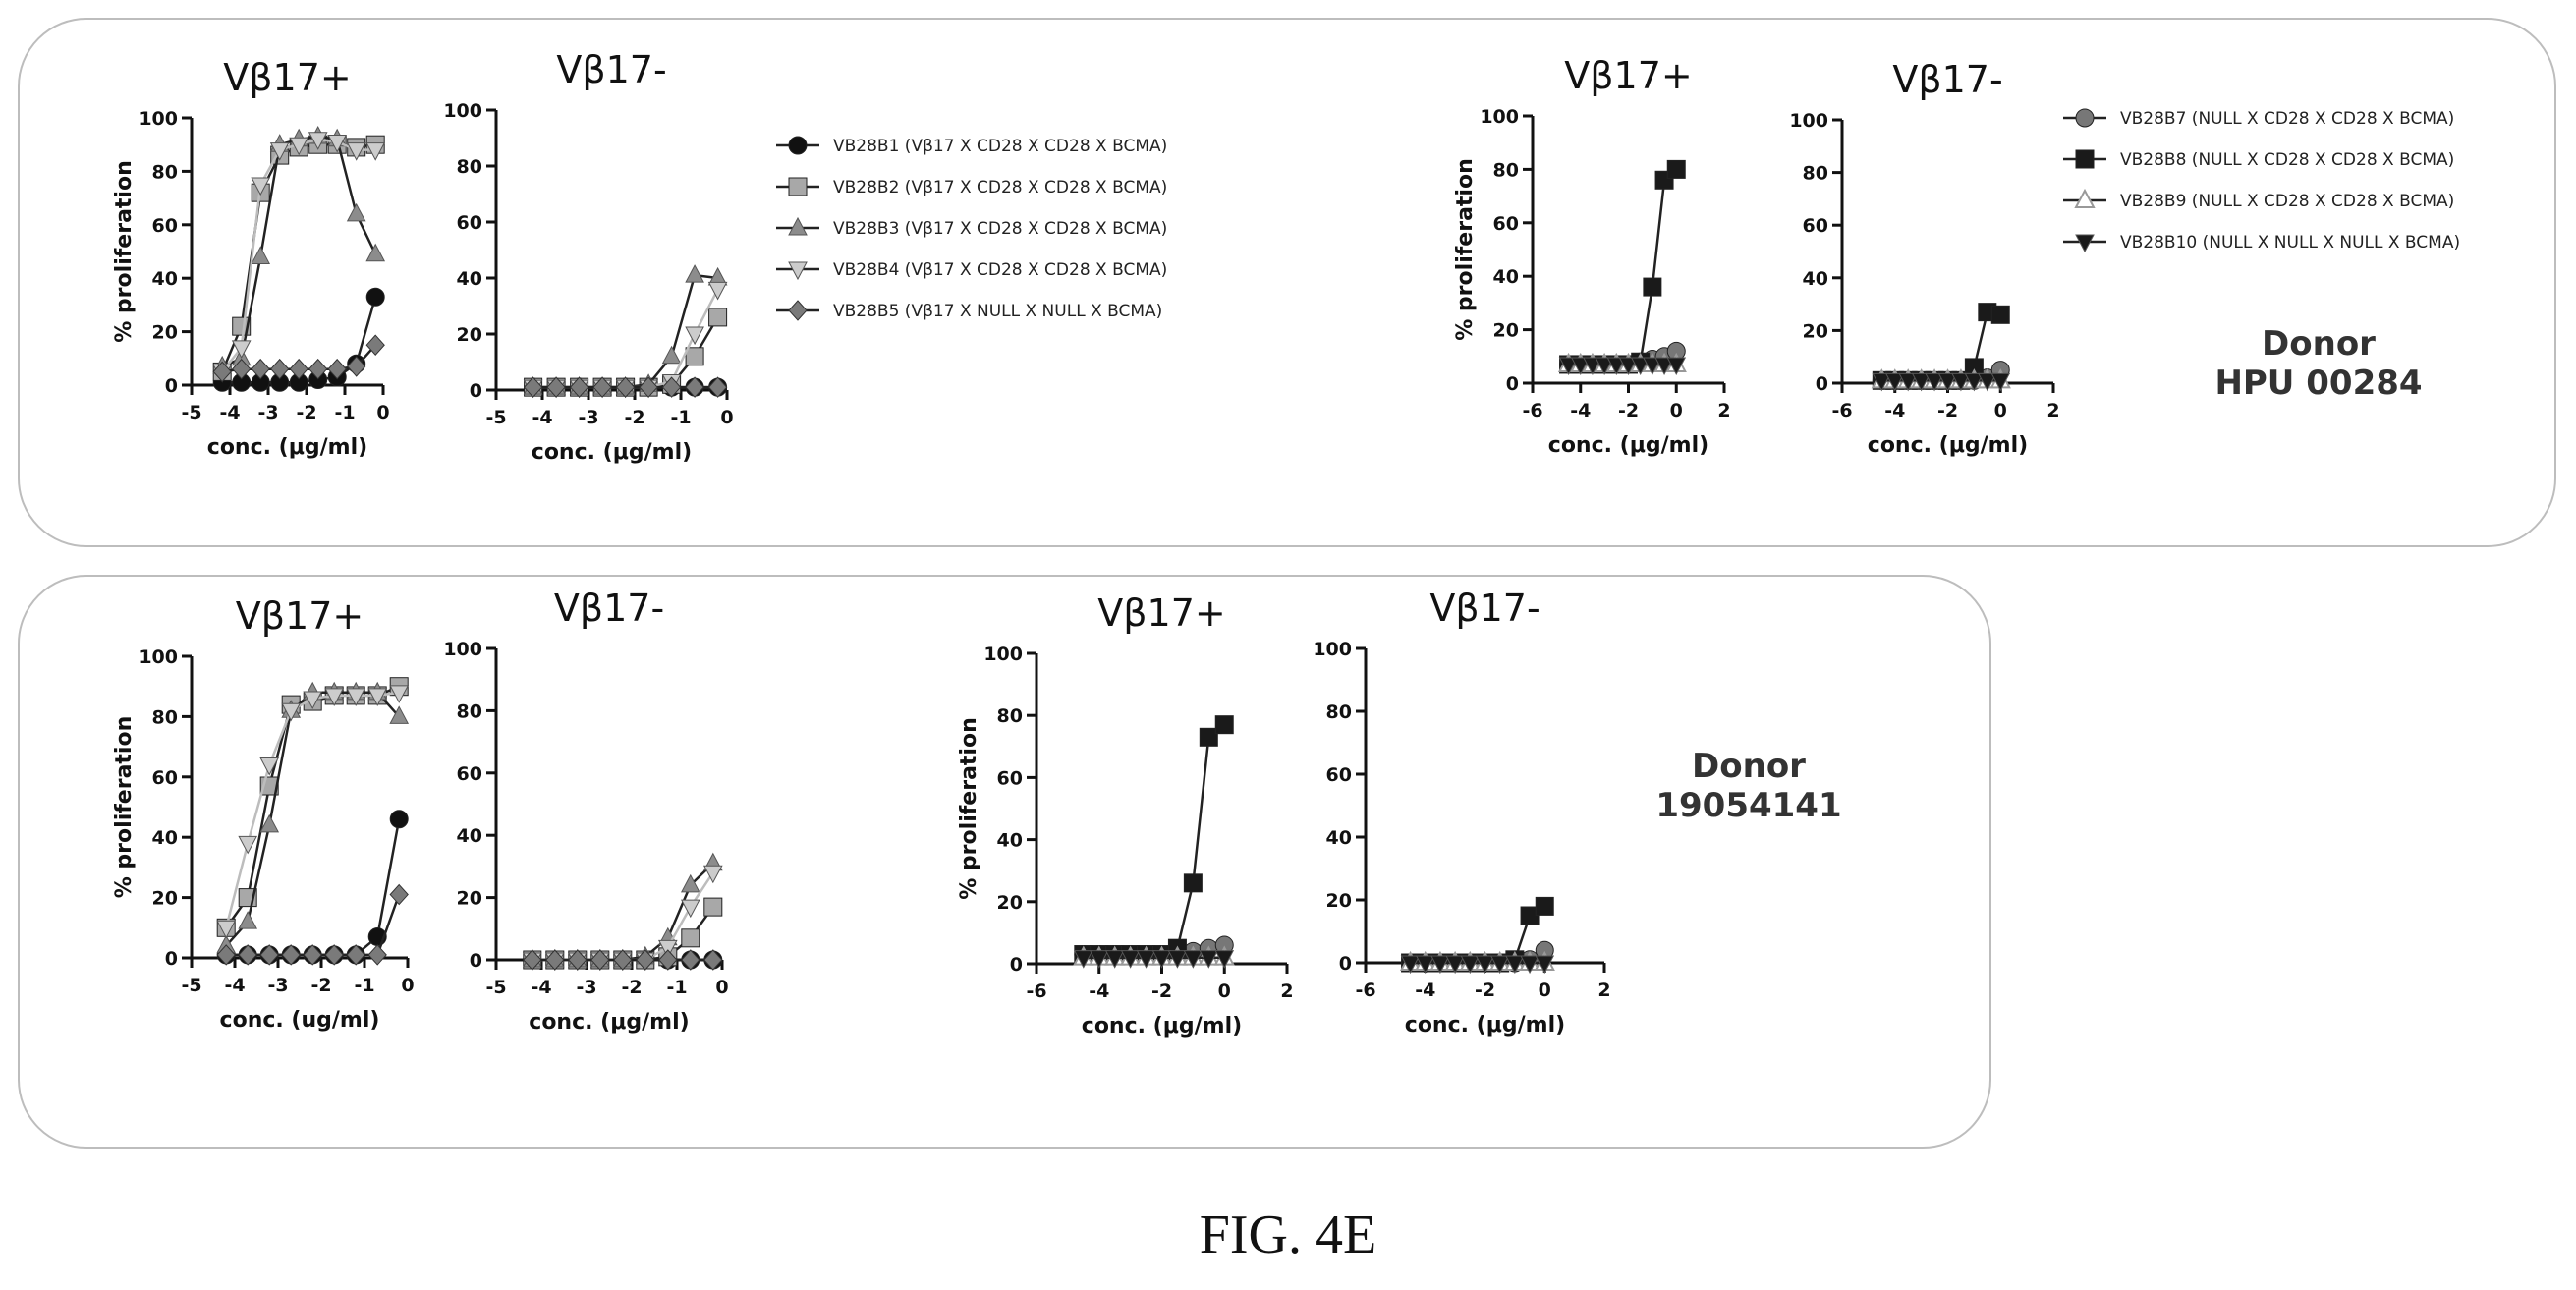  Describe the element at coordinates (1154, 960) in the screenshot. I see `series-VB28B10` at that location.